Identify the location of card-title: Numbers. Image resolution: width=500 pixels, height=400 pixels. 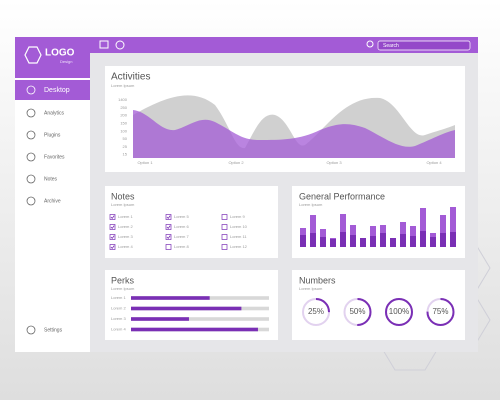
(317, 280).